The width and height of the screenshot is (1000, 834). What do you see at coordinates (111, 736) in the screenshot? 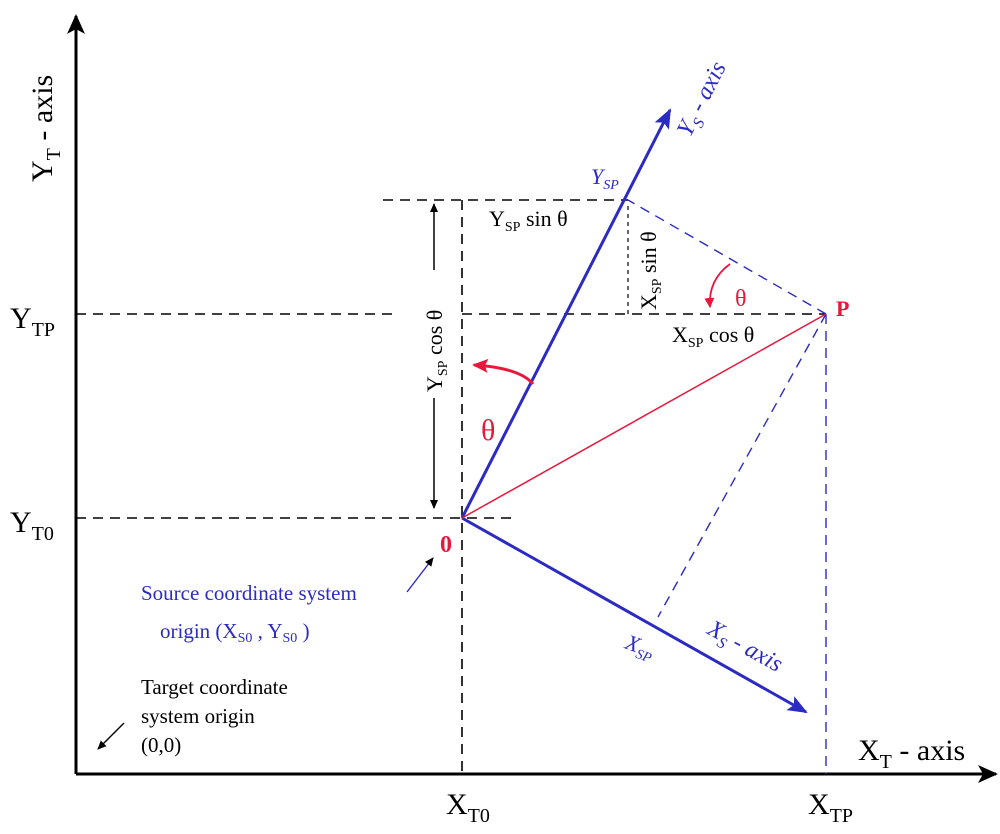
I see `target-origin-pointer` at bounding box center [111, 736].